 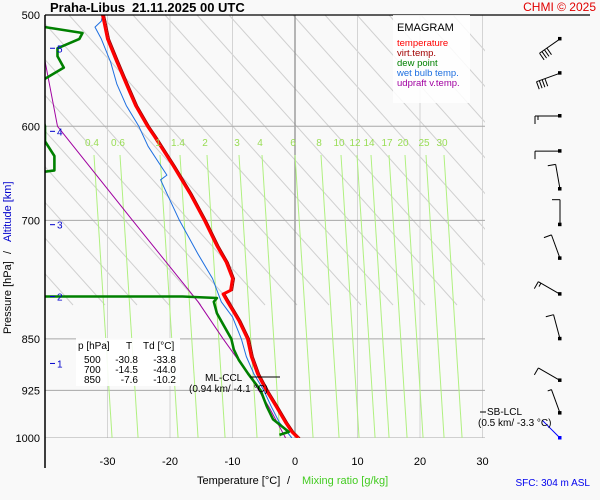 What do you see at coordinates (238, 481) in the screenshot?
I see `x-axis-label-temperature: Temperature [°C]` at bounding box center [238, 481].